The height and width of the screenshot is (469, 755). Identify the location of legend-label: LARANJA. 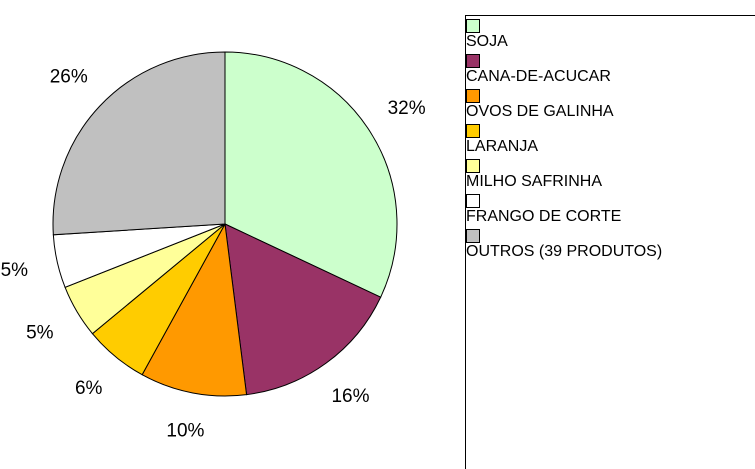
(502, 146).